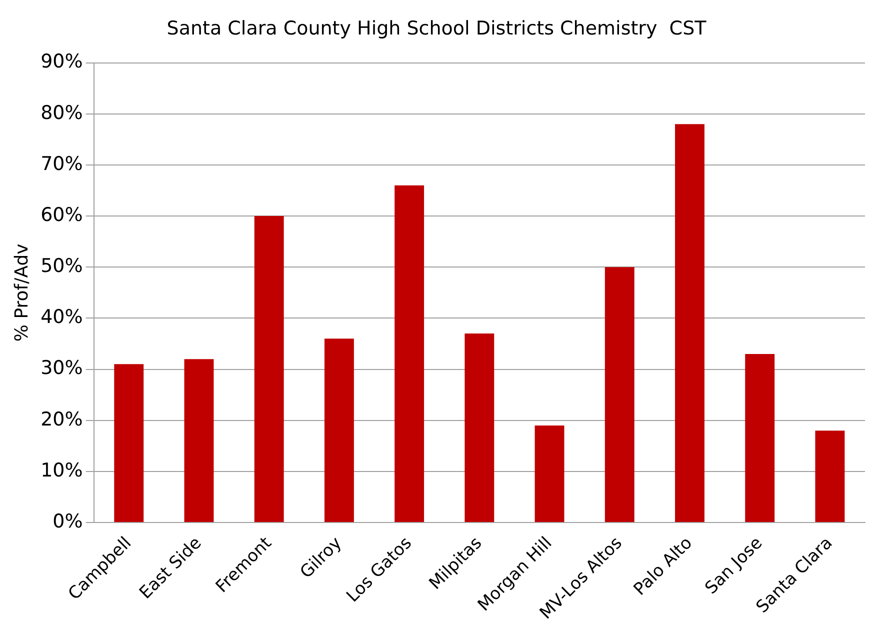 The image size is (883, 635). I want to click on y-tick-label: 40%, so click(61, 317).